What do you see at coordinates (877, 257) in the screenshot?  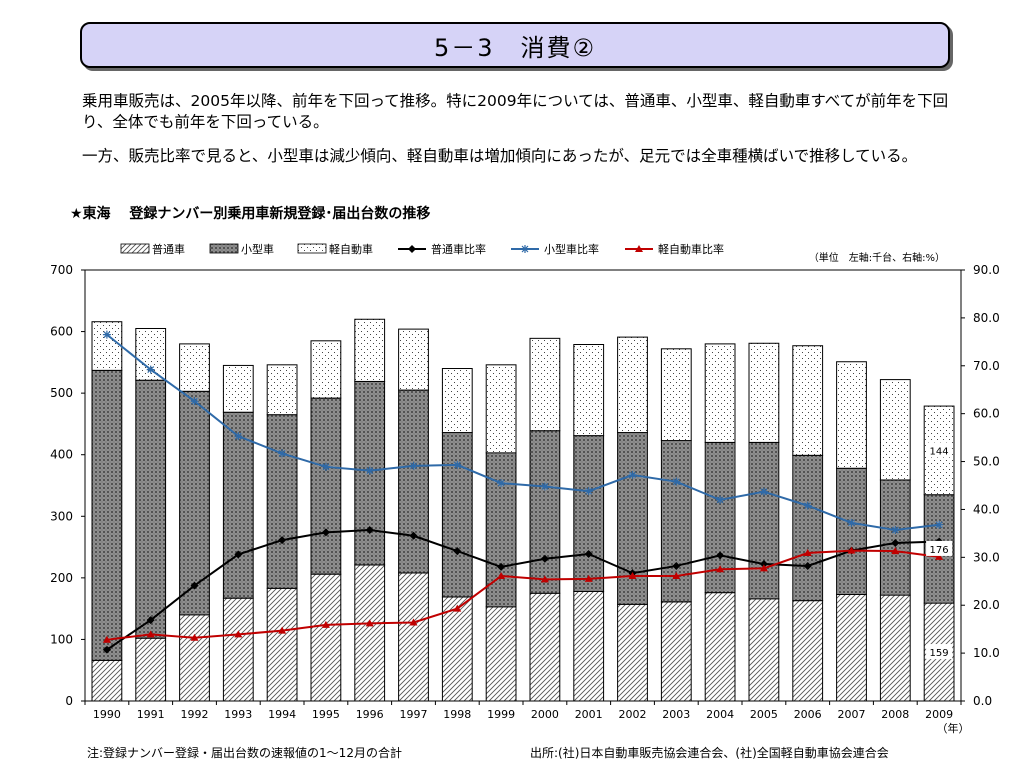 I see `unit-note: （単位 左軸:千台、右軸:%）` at bounding box center [877, 257].